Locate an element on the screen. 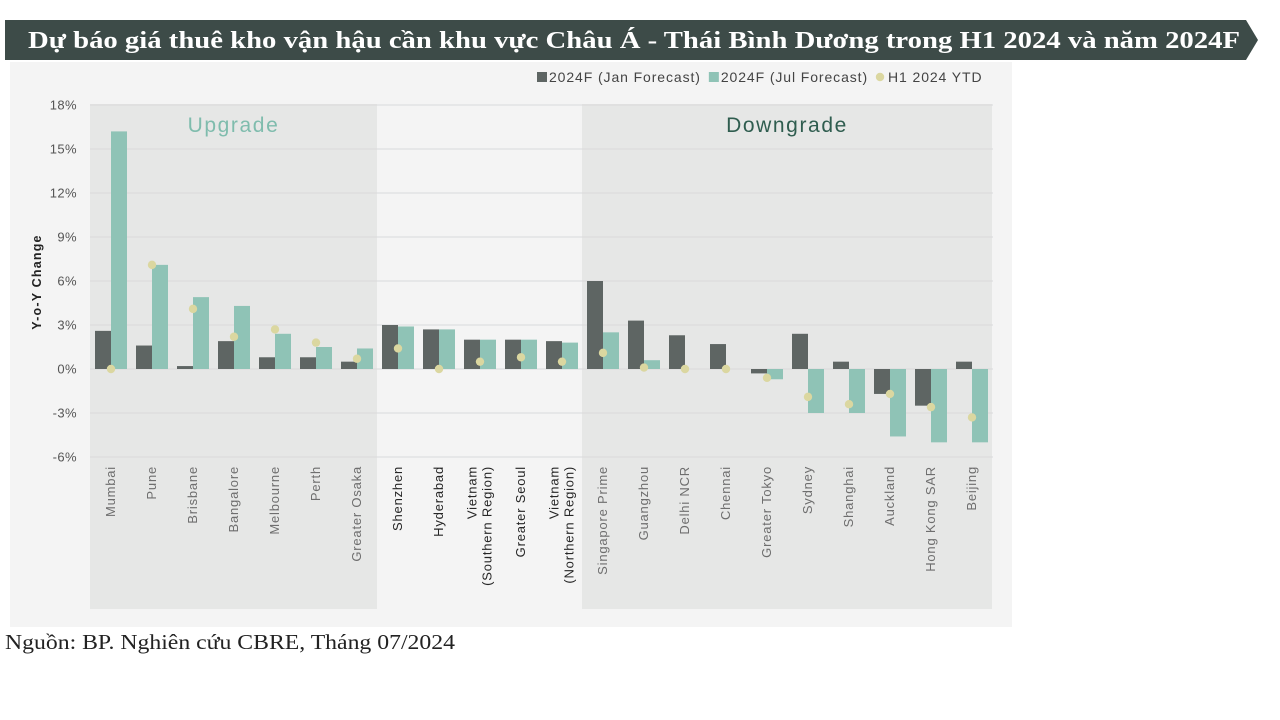 This screenshot has height=720, width=1280. 2024f-jan-forecast-bar-melbourne is located at coordinates (267, 363).